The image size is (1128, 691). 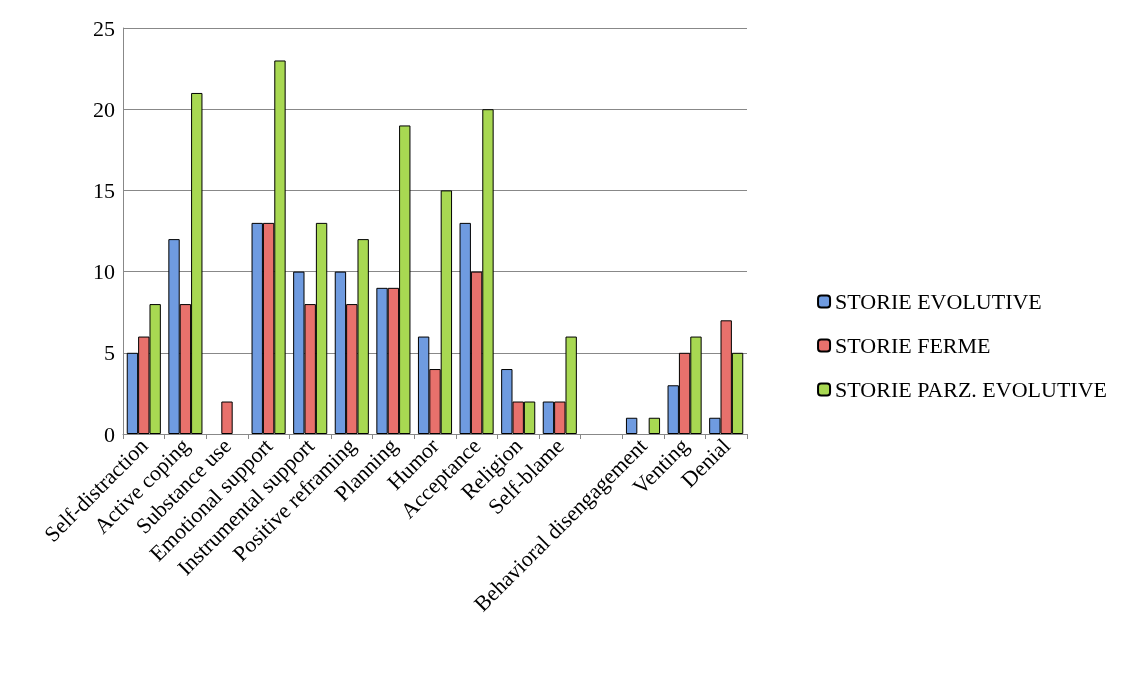 I want to click on y-tick-label: 15, so click(x=104, y=190).